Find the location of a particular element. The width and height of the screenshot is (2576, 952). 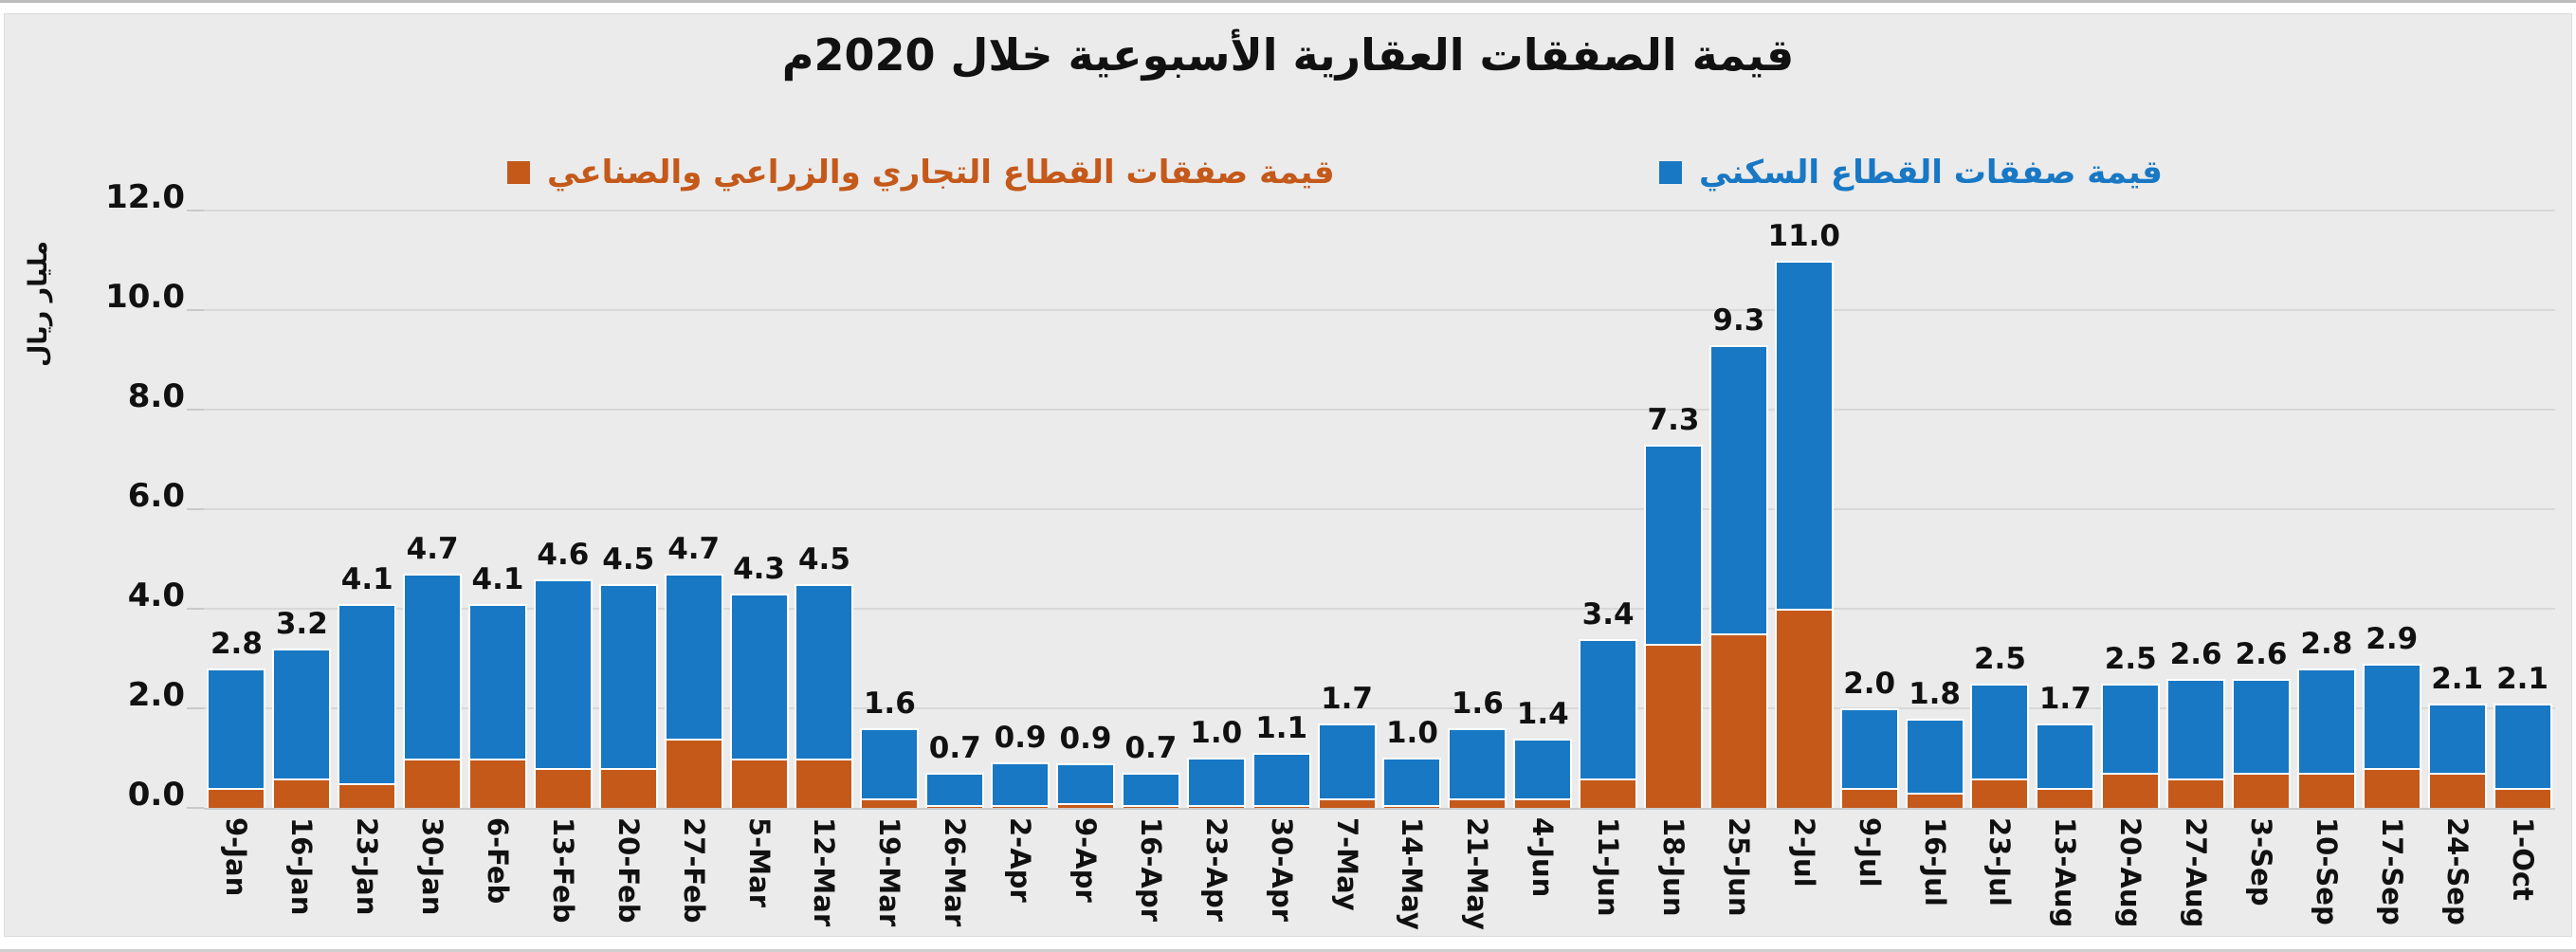

bar-total-label: 2.9 is located at coordinates (2392, 639).